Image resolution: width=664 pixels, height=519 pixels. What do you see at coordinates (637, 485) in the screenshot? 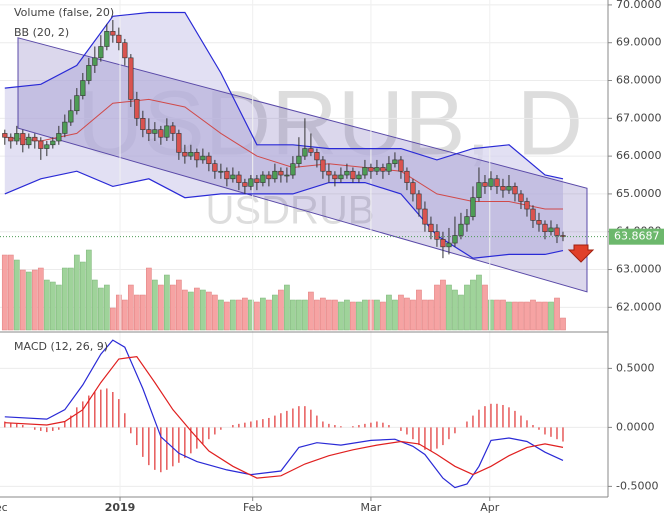
I see `y-tick-label: -0.5000` at bounding box center [637, 485].